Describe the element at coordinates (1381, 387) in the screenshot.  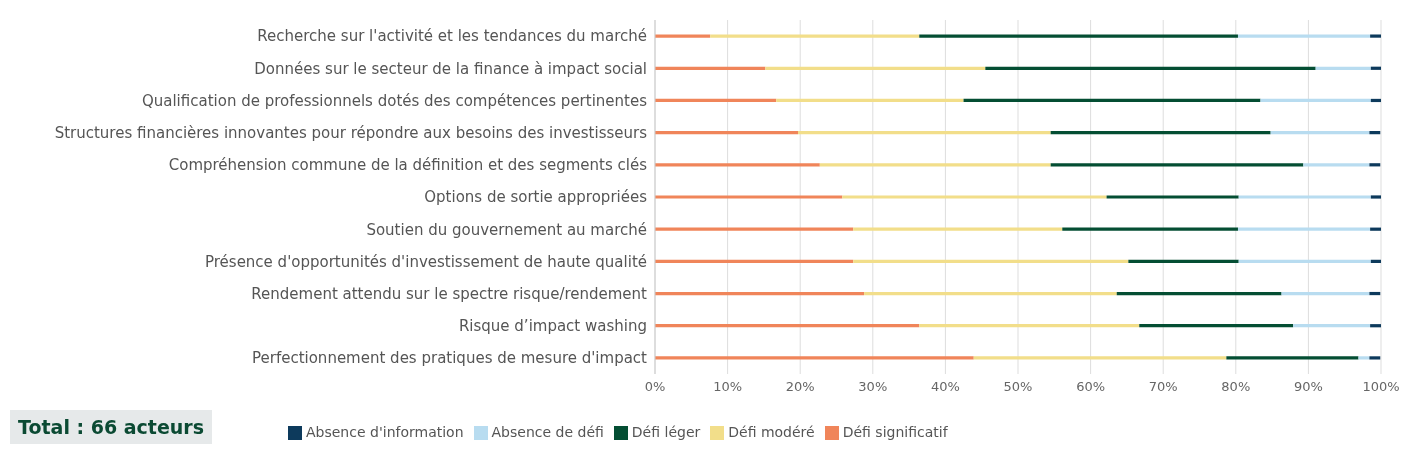
I see `x-tick-label: 100%` at that location.